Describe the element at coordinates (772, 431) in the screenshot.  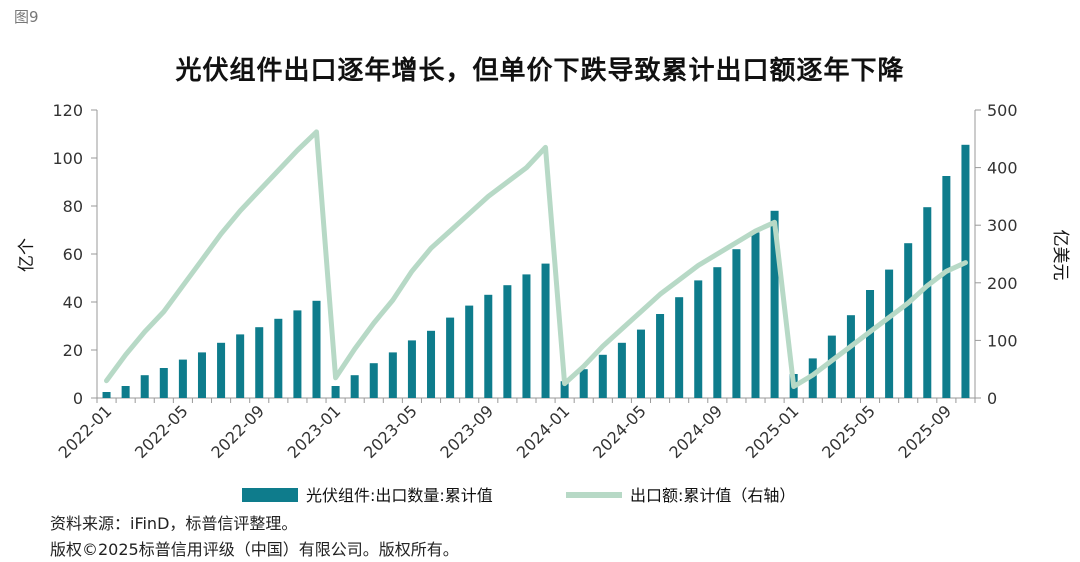
I see `x-tick-label: 2025-01` at that location.